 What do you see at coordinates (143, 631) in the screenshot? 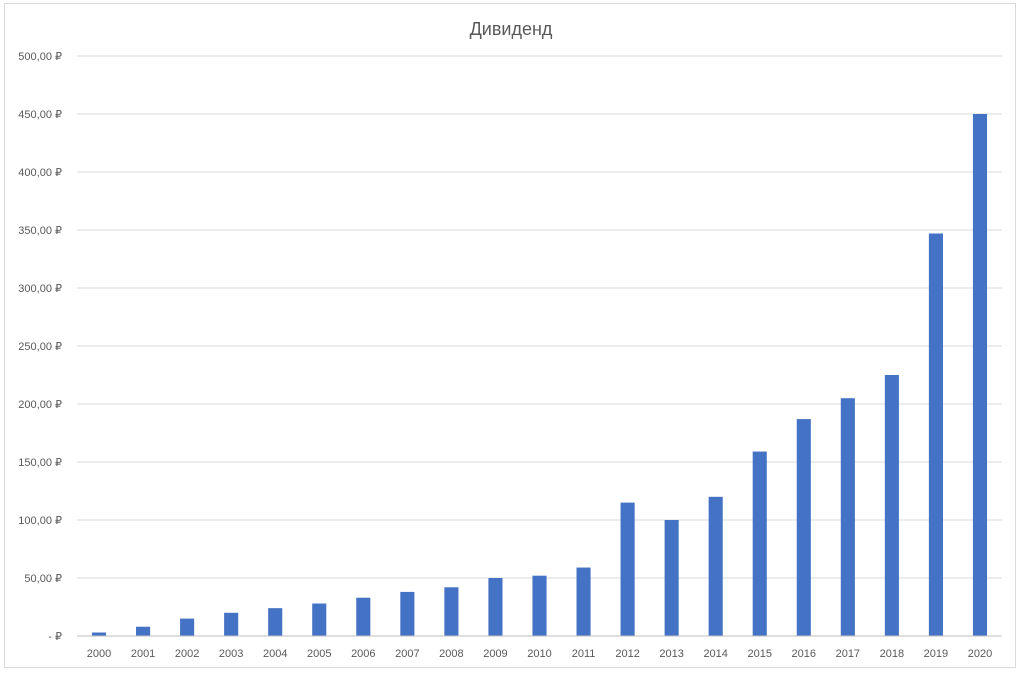
I see `bar-2001` at bounding box center [143, 631].